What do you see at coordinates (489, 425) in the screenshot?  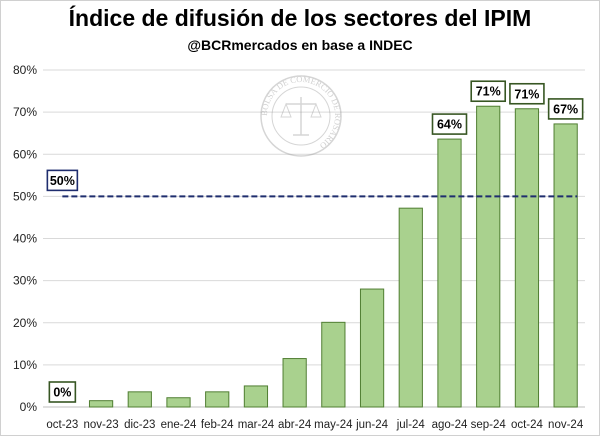 I see `x-tick-label: sep-24` at bounding box center [489, 425].